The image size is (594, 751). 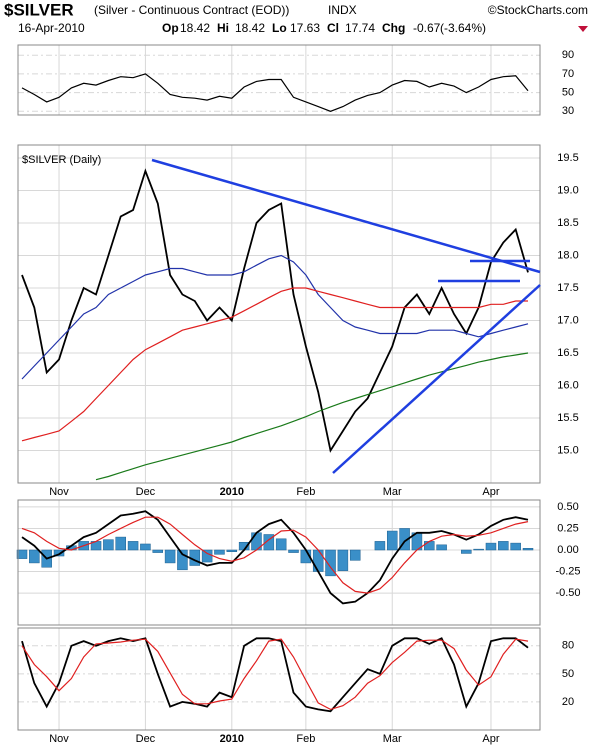 I want to click on quote-value: 17.63, so click(x=305, y=28).